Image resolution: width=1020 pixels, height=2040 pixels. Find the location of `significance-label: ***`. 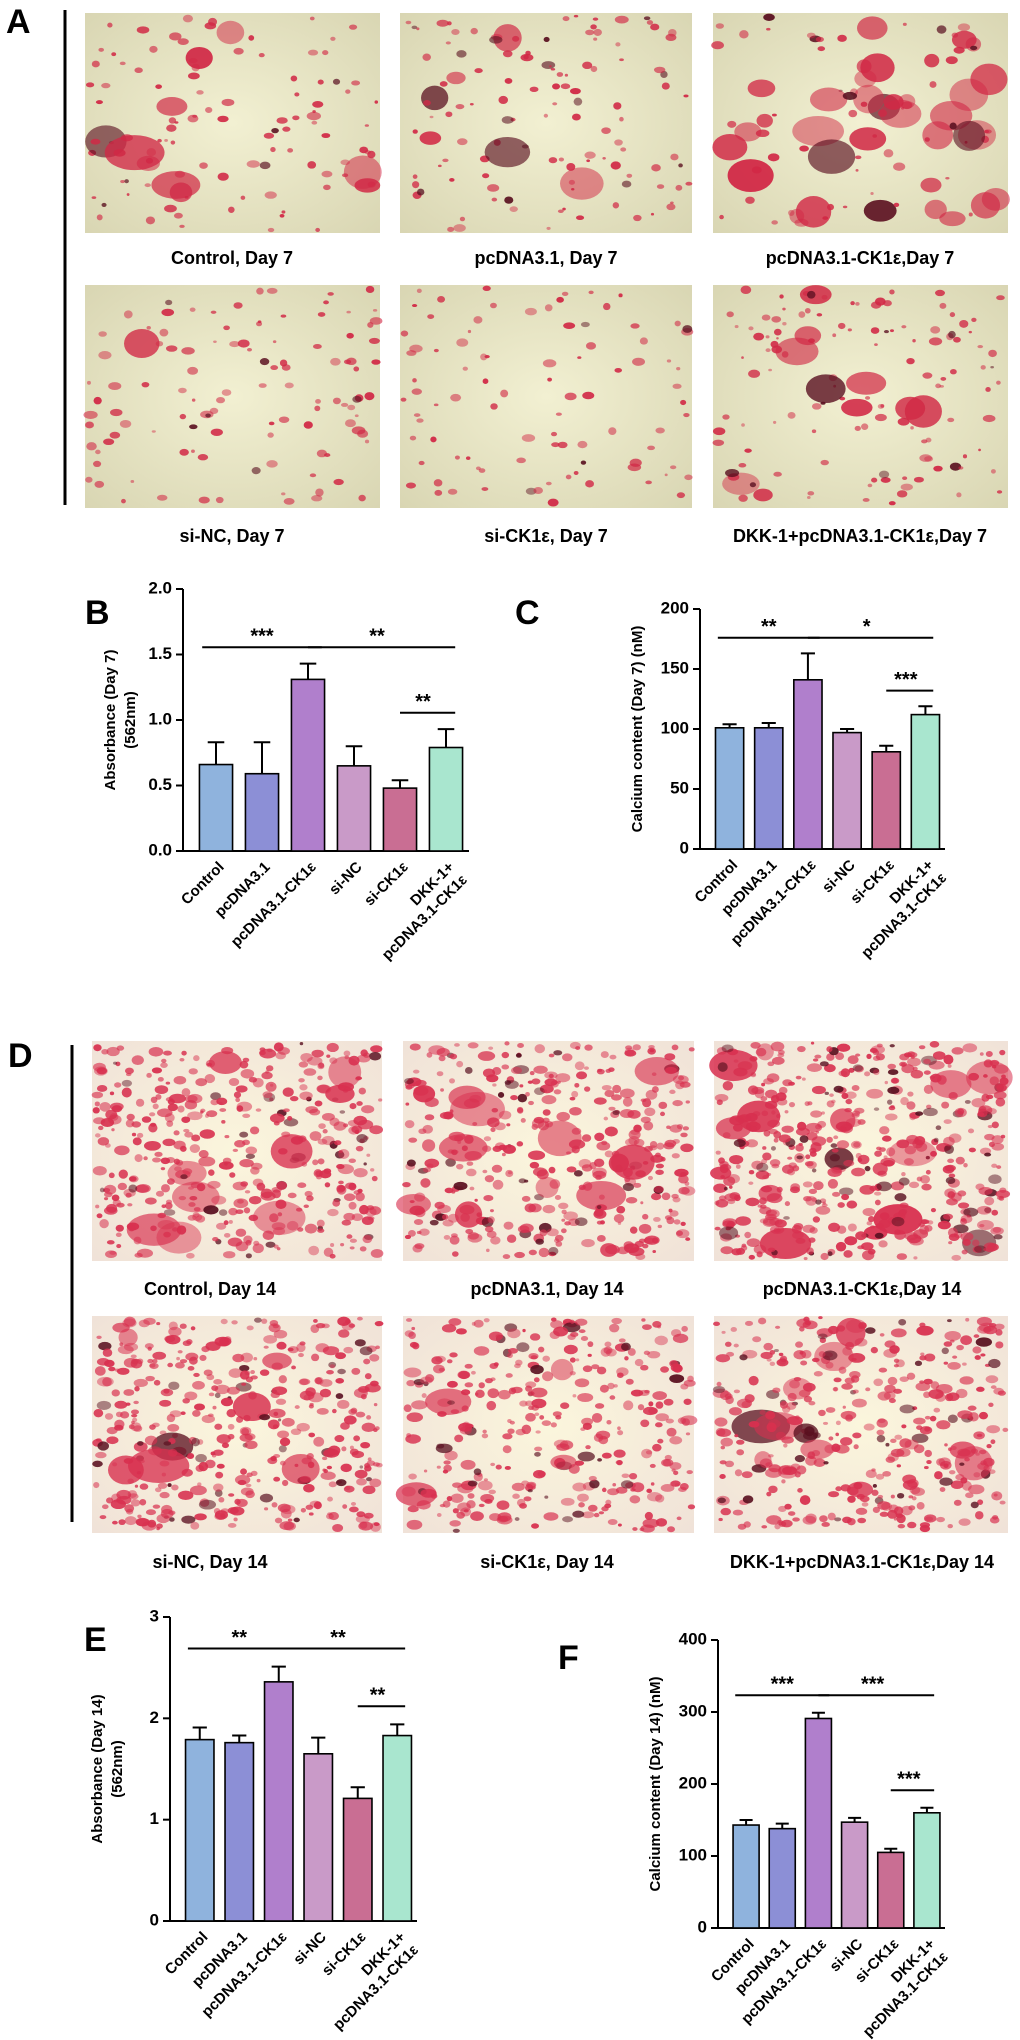

significance-label: *** is located at coordinates (906, 680).